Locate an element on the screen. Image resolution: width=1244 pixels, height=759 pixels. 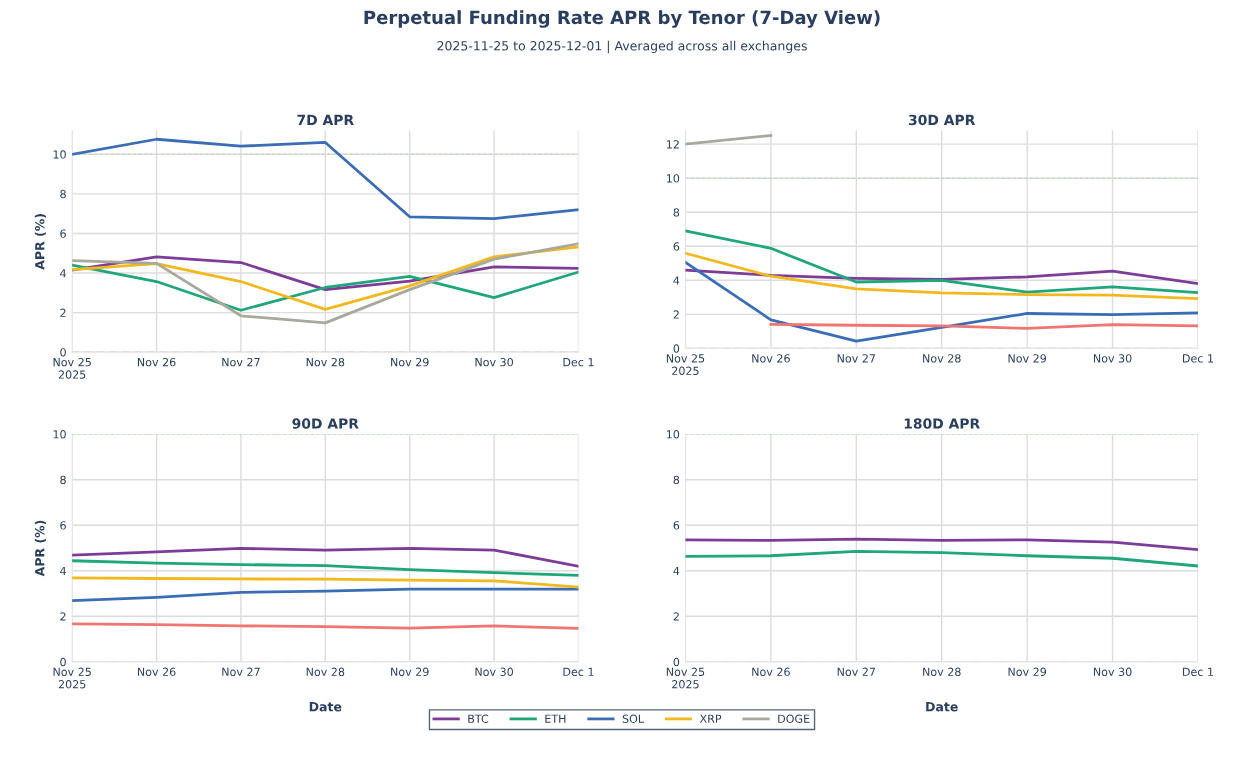
y-tick-label: 12 is located at coordinates (672, 144).